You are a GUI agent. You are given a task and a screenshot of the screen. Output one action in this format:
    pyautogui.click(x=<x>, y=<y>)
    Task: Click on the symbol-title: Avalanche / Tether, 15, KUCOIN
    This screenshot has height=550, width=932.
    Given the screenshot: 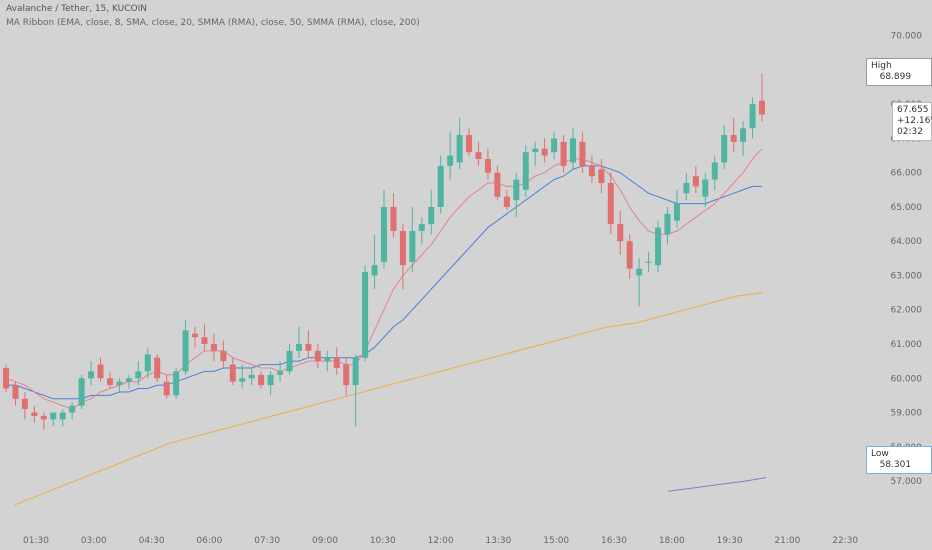 What is the action you would take?
    pyautogui.click(x=77, y=9)
    